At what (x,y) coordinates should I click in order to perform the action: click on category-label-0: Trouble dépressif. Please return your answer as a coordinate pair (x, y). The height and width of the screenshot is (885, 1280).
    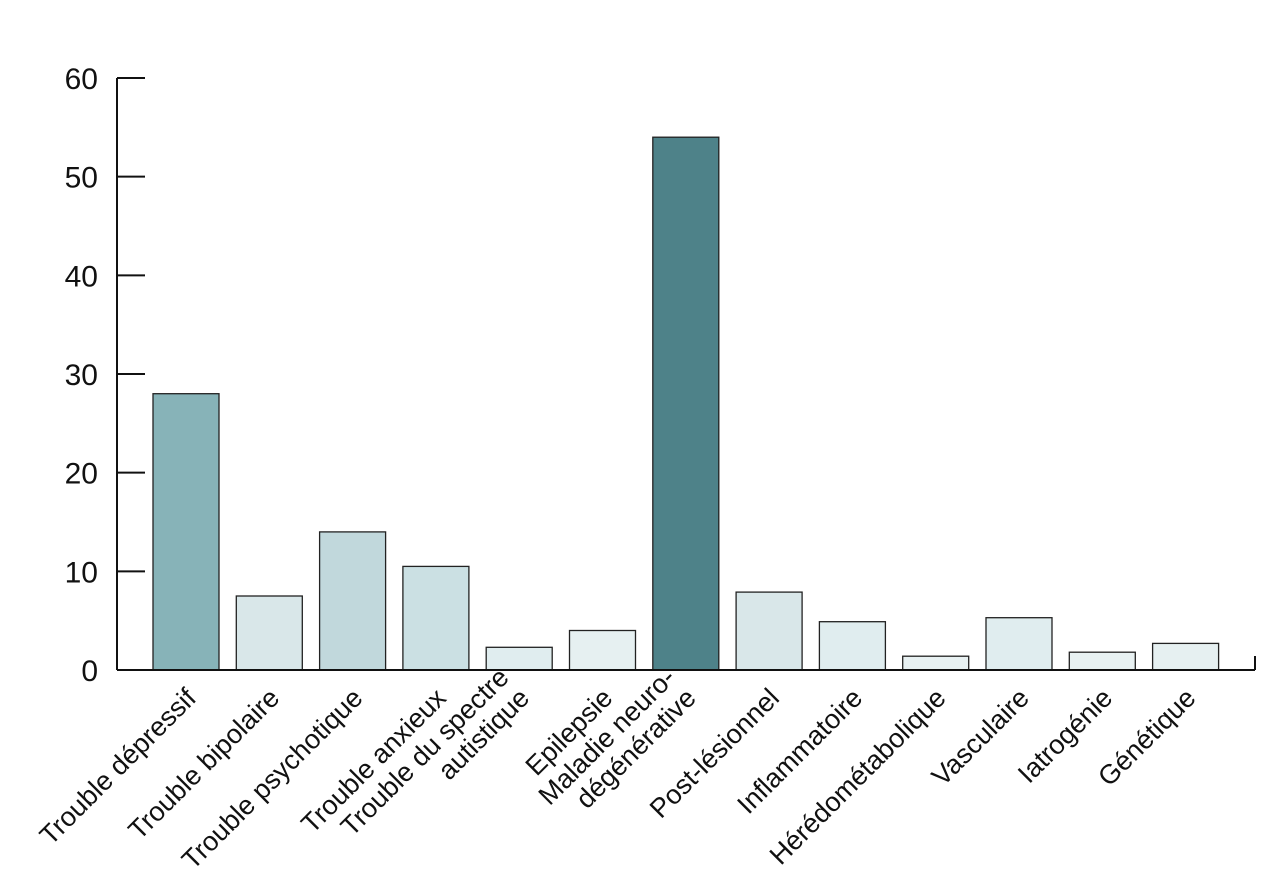
    Looking at the image, I should click on (118, 766).